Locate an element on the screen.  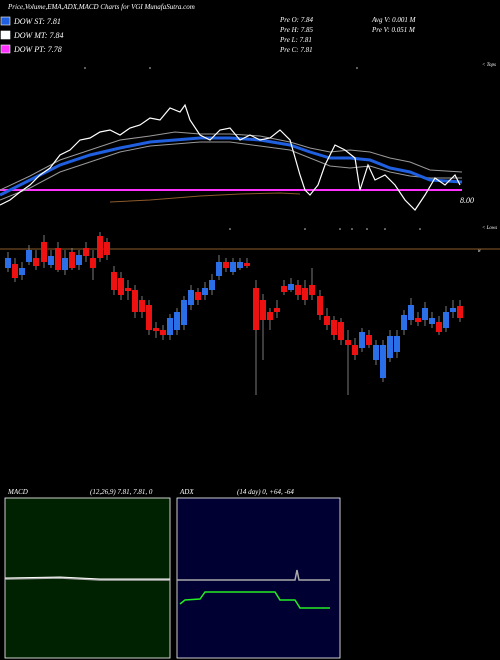
level-label: 8.00 is located at coordinates (467, 200).